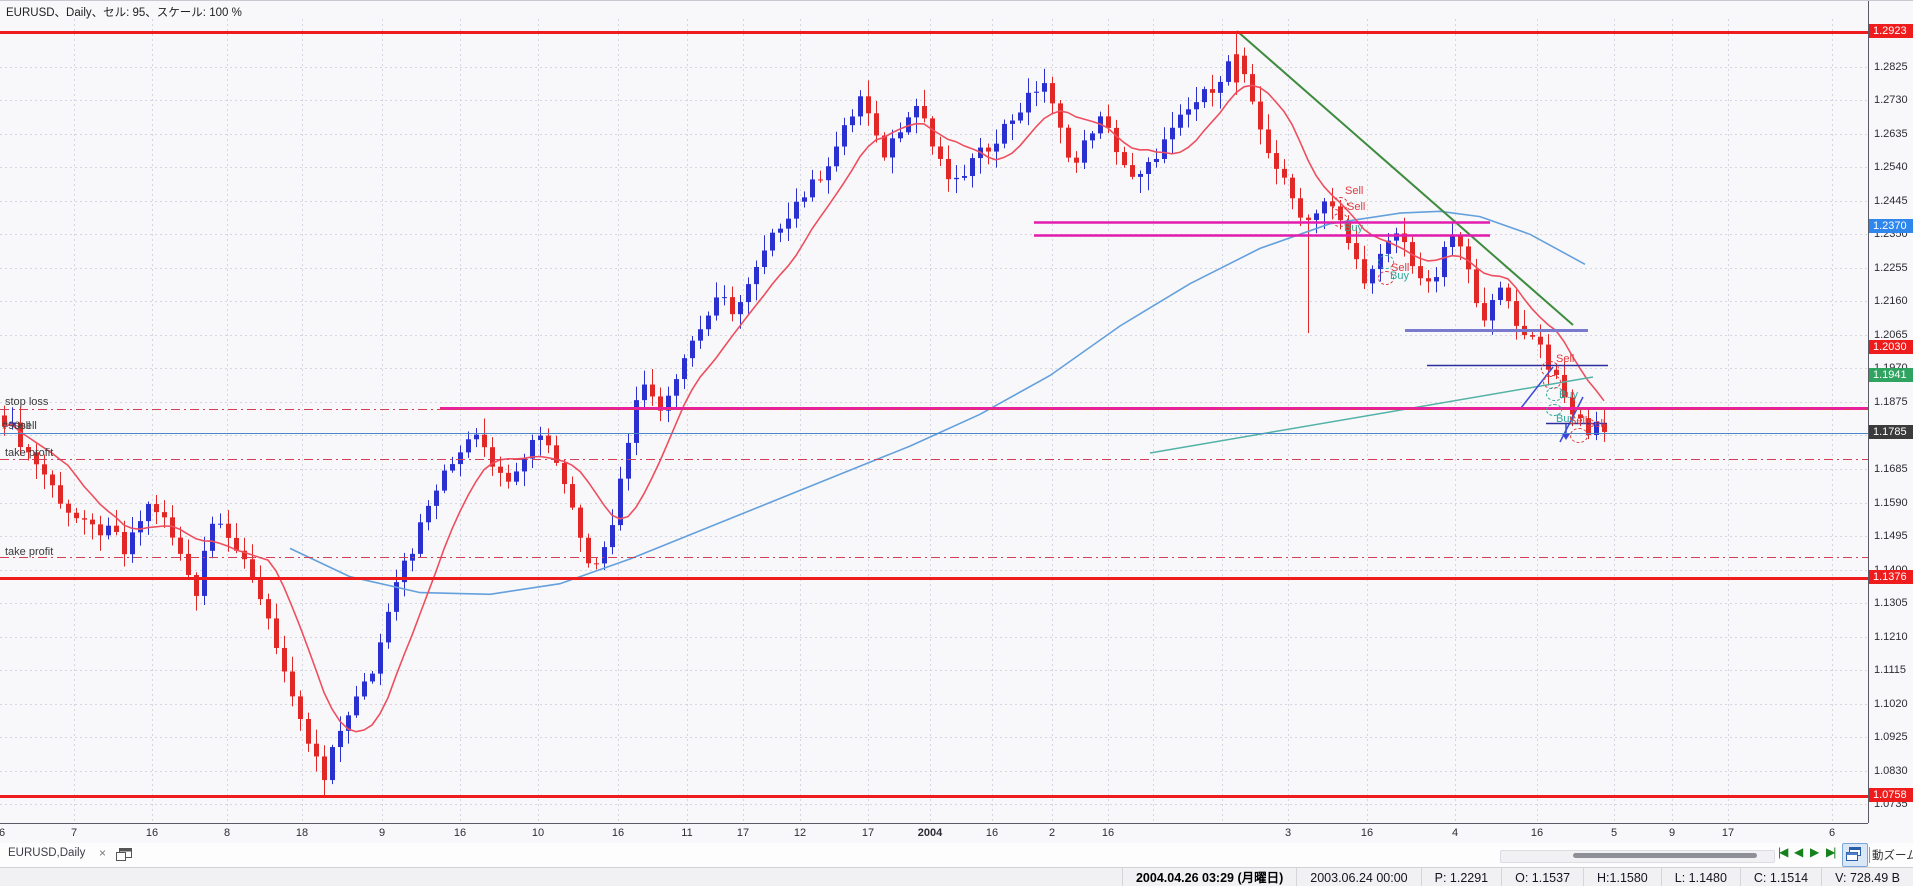 The image size is (1913, 886). What do you see at coordinates (1542, 877) in the screenshot?
I see `status-cell: O: 1.1537` at bounding box center [1542, 877].